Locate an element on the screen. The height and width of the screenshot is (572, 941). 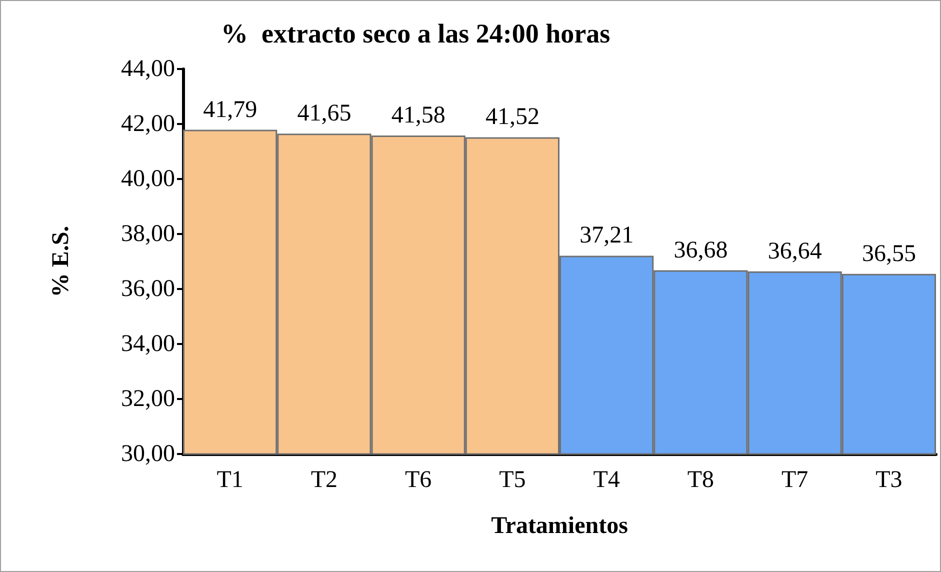
x-tick-label: T8 is located at coordinates (700, 480).